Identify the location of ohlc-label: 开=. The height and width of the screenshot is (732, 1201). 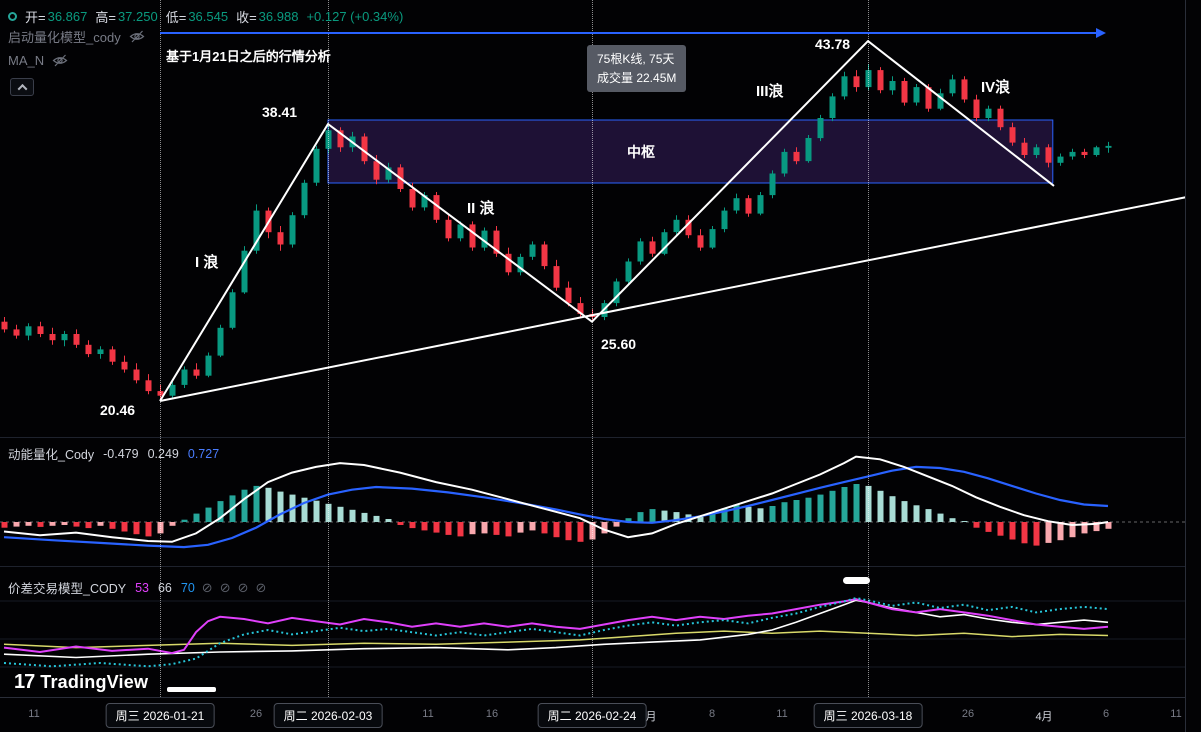
(35, 17).